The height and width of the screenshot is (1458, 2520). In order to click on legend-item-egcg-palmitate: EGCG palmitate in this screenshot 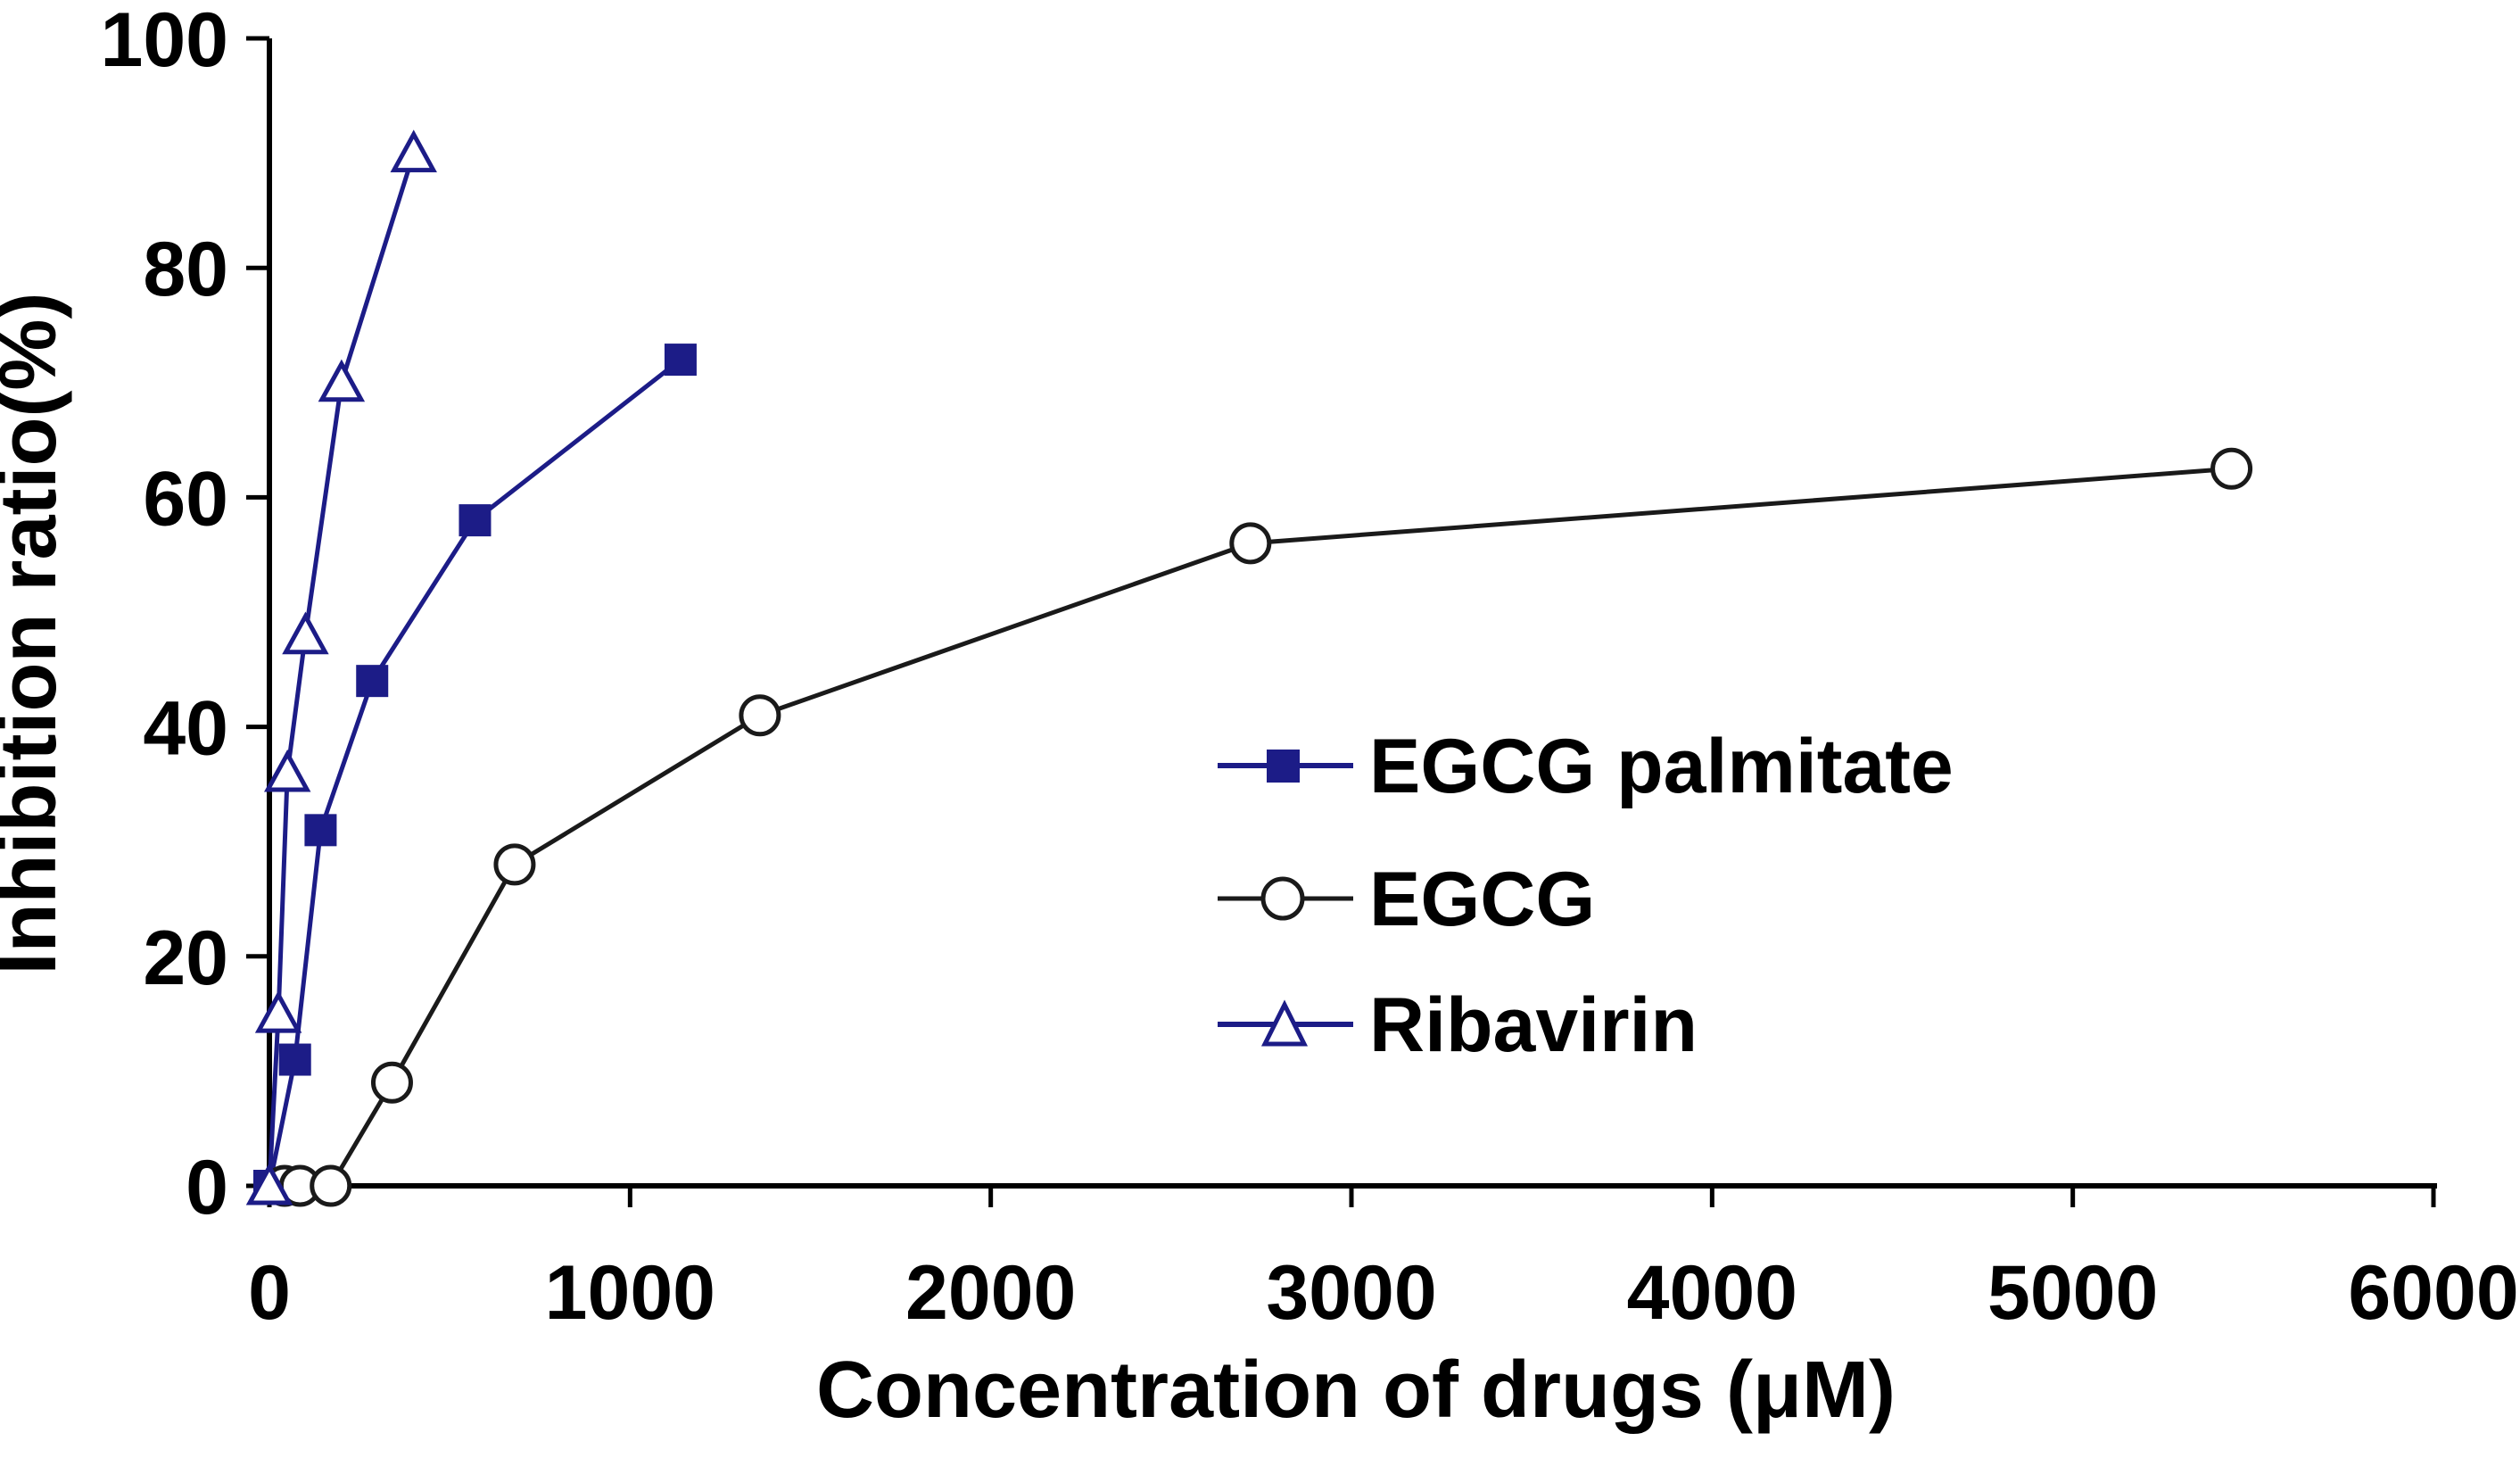, I will do `click(1586, 766)`.